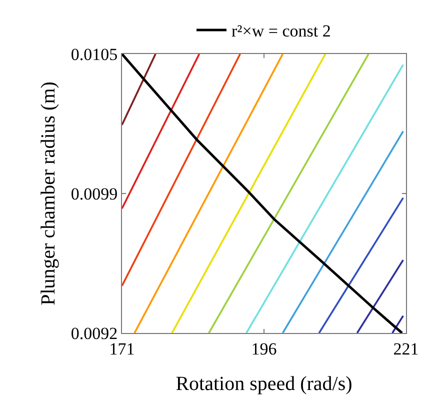 The width and height of the screenshot is (431, 405). I want to click on x-tick-label: 196, so click(264, 348).